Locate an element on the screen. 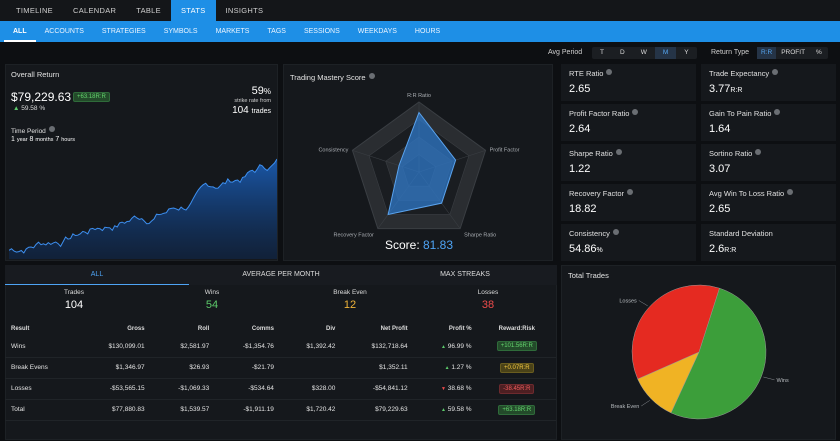 Image resolution: width=840 pixels, height=441 pixels. avg-period-d: D is located at coordinates (622, 52).